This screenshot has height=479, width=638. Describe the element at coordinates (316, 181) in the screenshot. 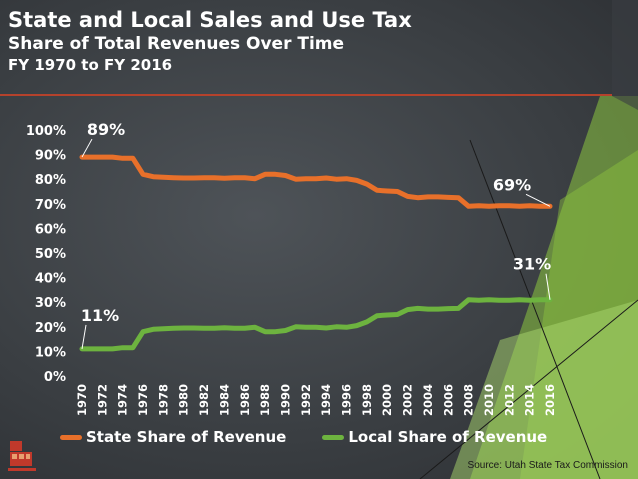

I see `series-line-state` at that location.